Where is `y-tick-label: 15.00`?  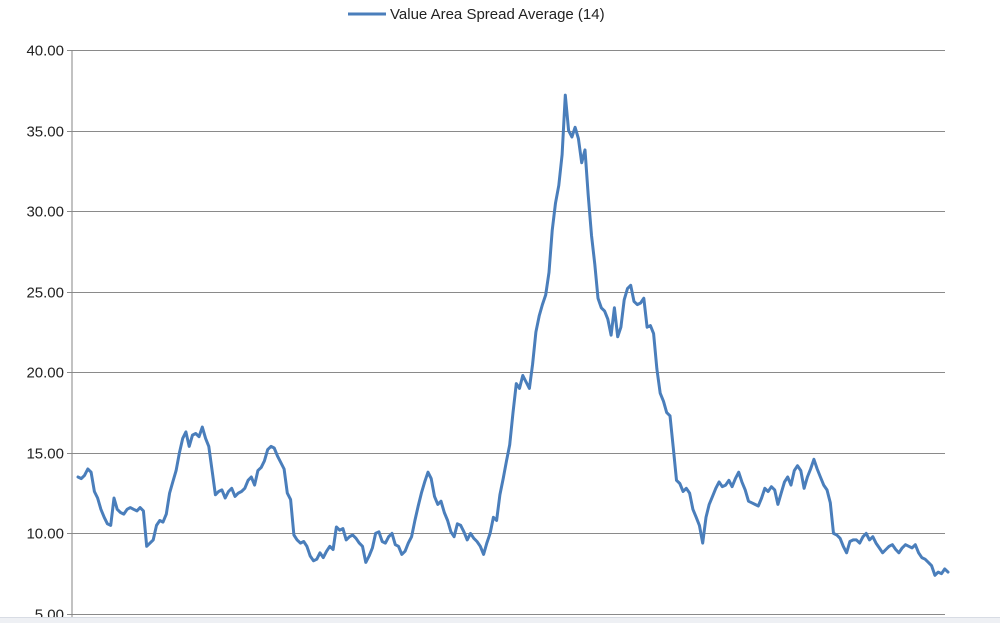 y-tick-label: 15.00 is located at coordinates (45, 454).